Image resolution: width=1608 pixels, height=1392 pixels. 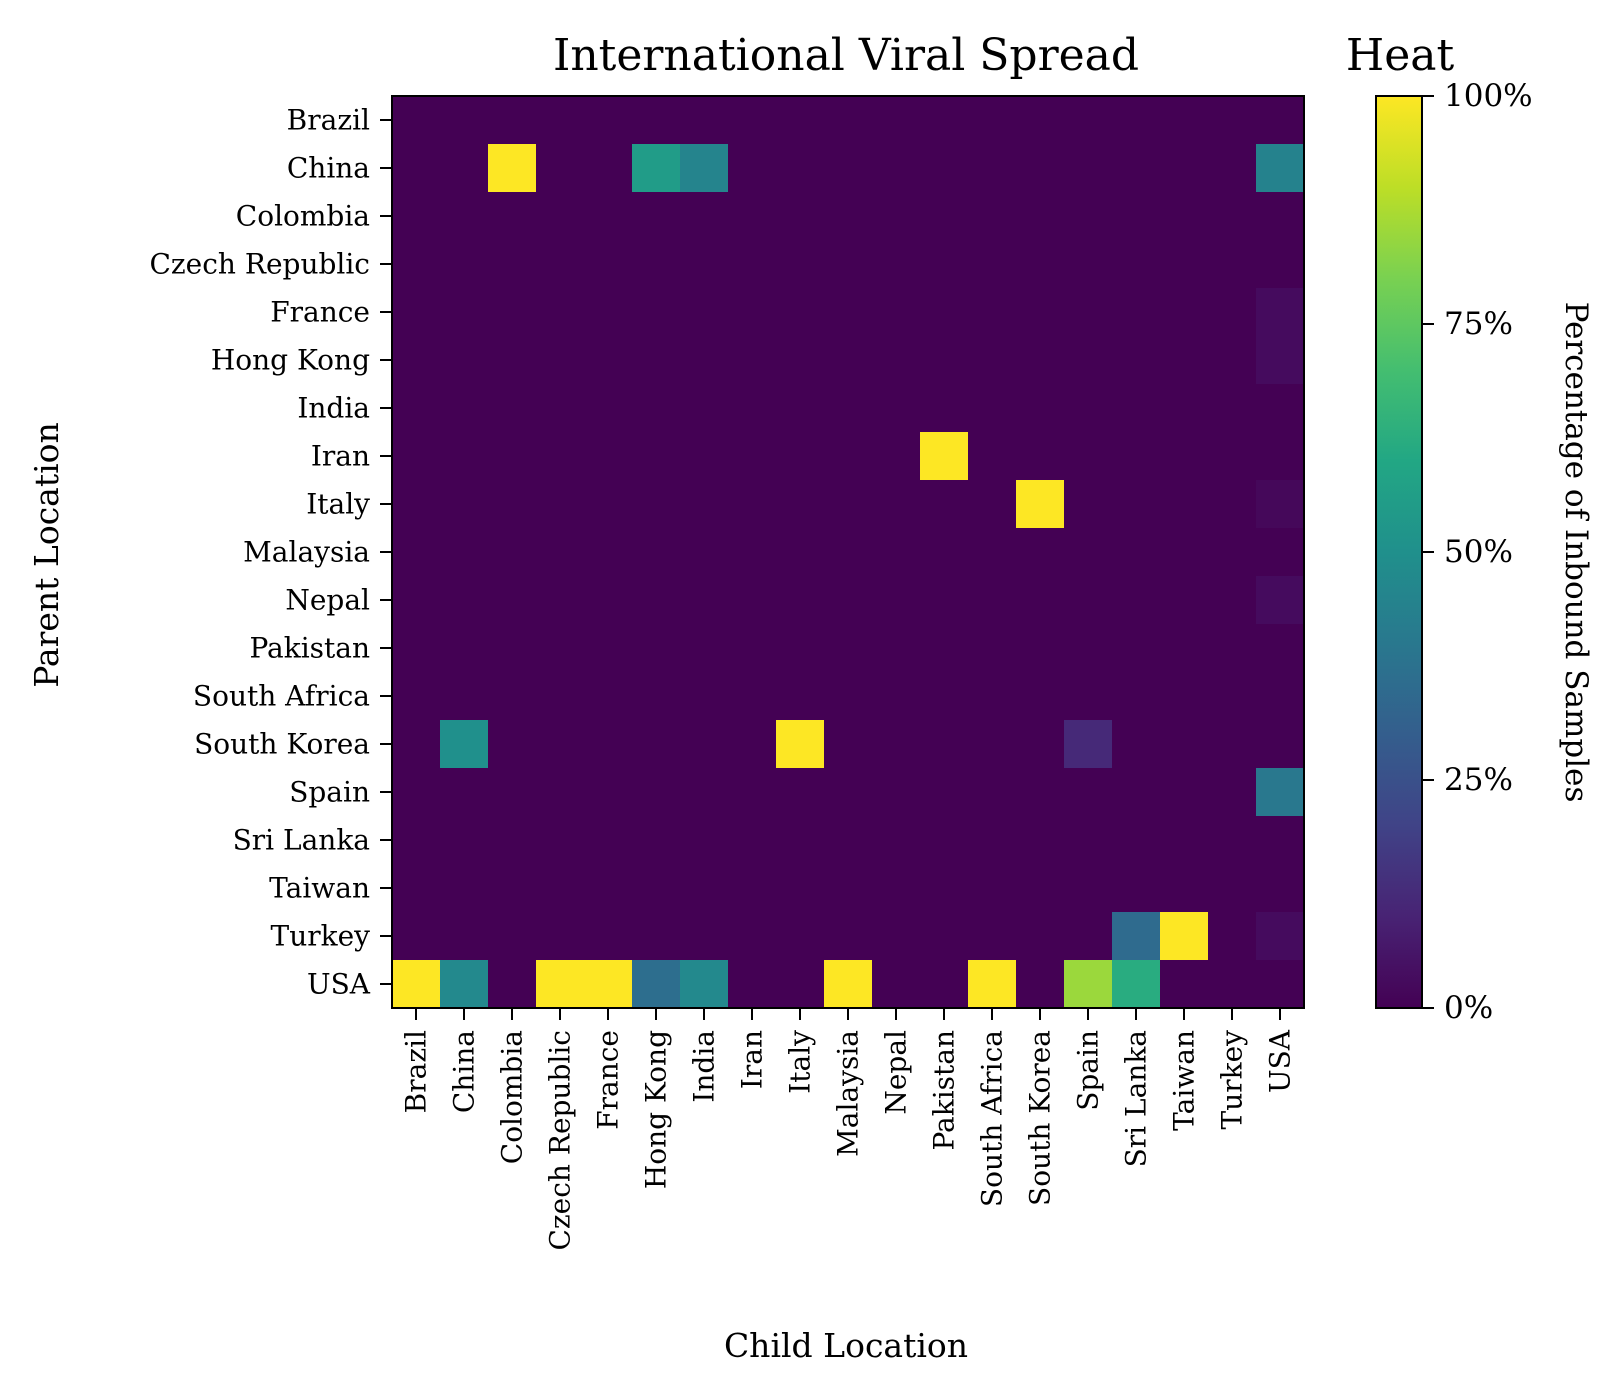 What do you see at coordinates (1232, 1080) in the screenshot?
I see `x-tick-label: Turkey` at bounding box center [1232, 1080].